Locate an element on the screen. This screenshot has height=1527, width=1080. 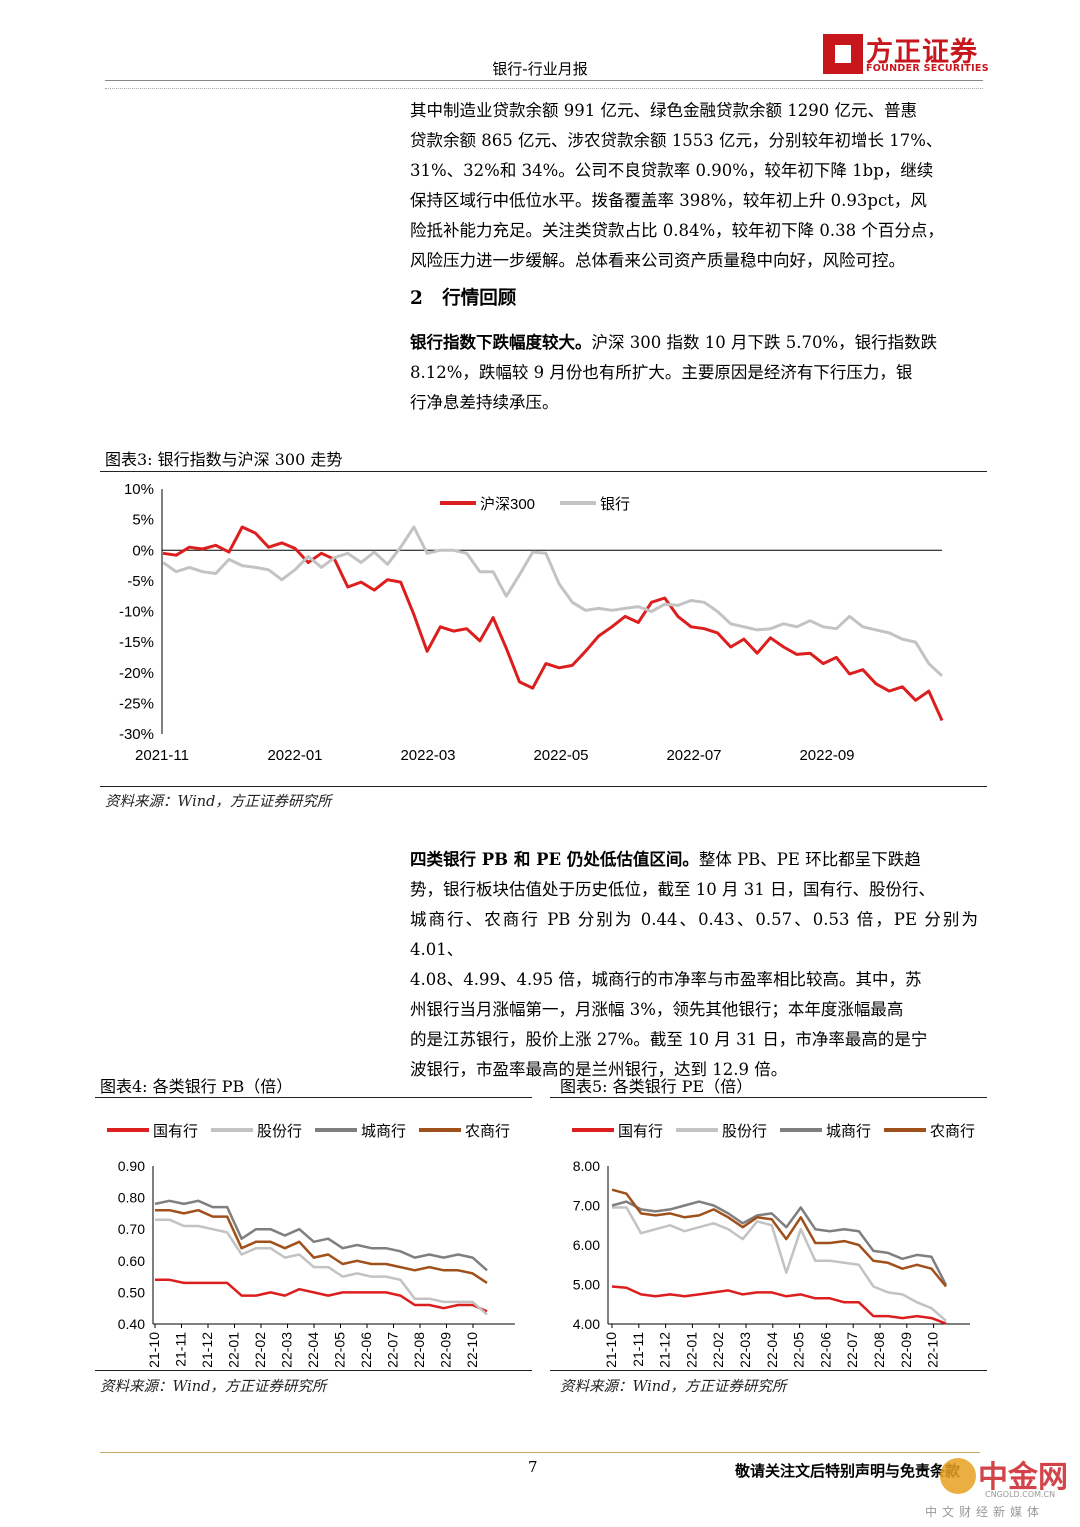
section-title: 行情回顾 is located at coordinates (479, 298).